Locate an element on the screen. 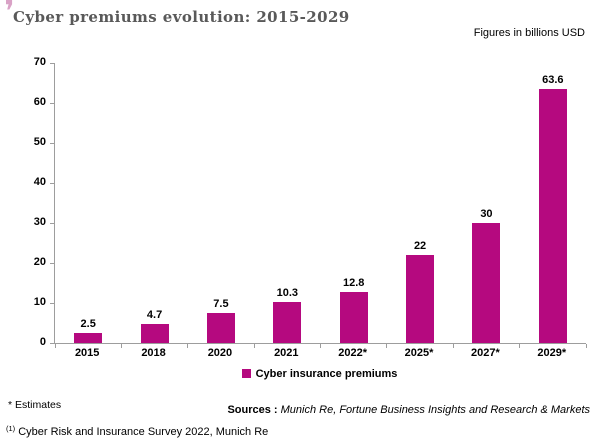 The height and width of the screenshot is (441, 600). x-axis-label: 2021 is located at coordinates (286, 353).